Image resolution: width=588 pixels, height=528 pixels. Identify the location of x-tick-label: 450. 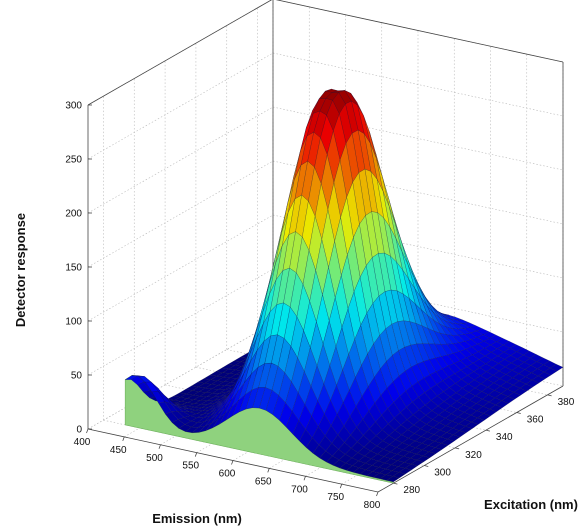
(118, 450).